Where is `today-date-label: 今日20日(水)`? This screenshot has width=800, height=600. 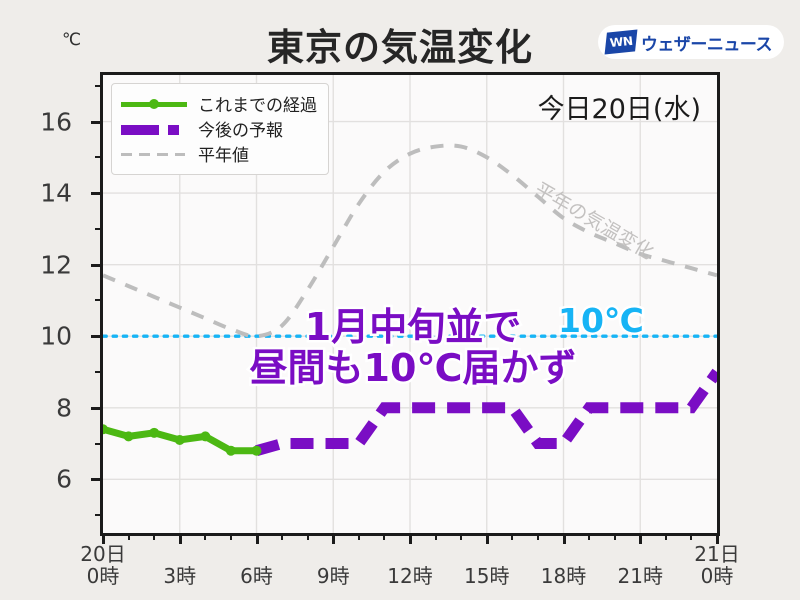 today-date-label: 今日20日(水) is located at coordinates (619, 109).